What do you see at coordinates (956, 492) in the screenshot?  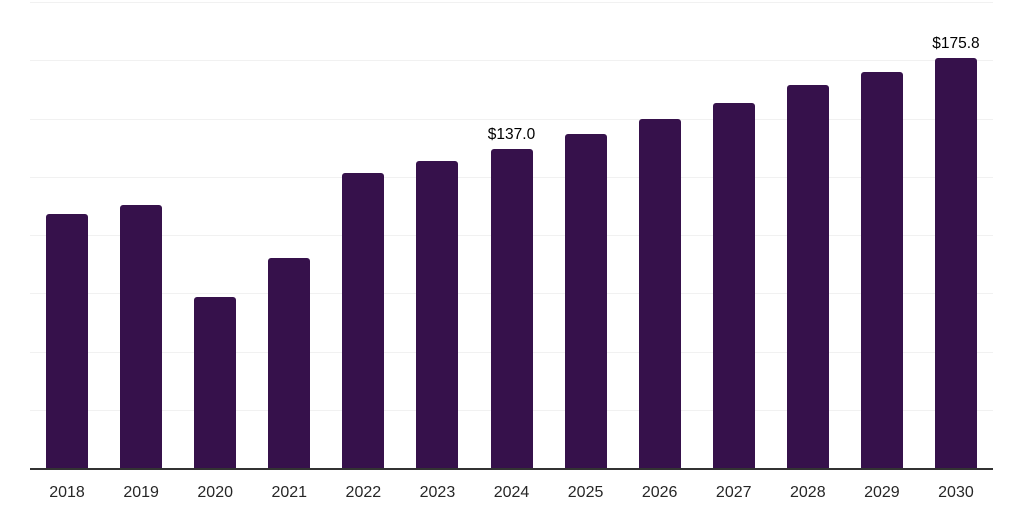 I see `x-tick-label-2030: 2030` at bounding box center [956, 492].